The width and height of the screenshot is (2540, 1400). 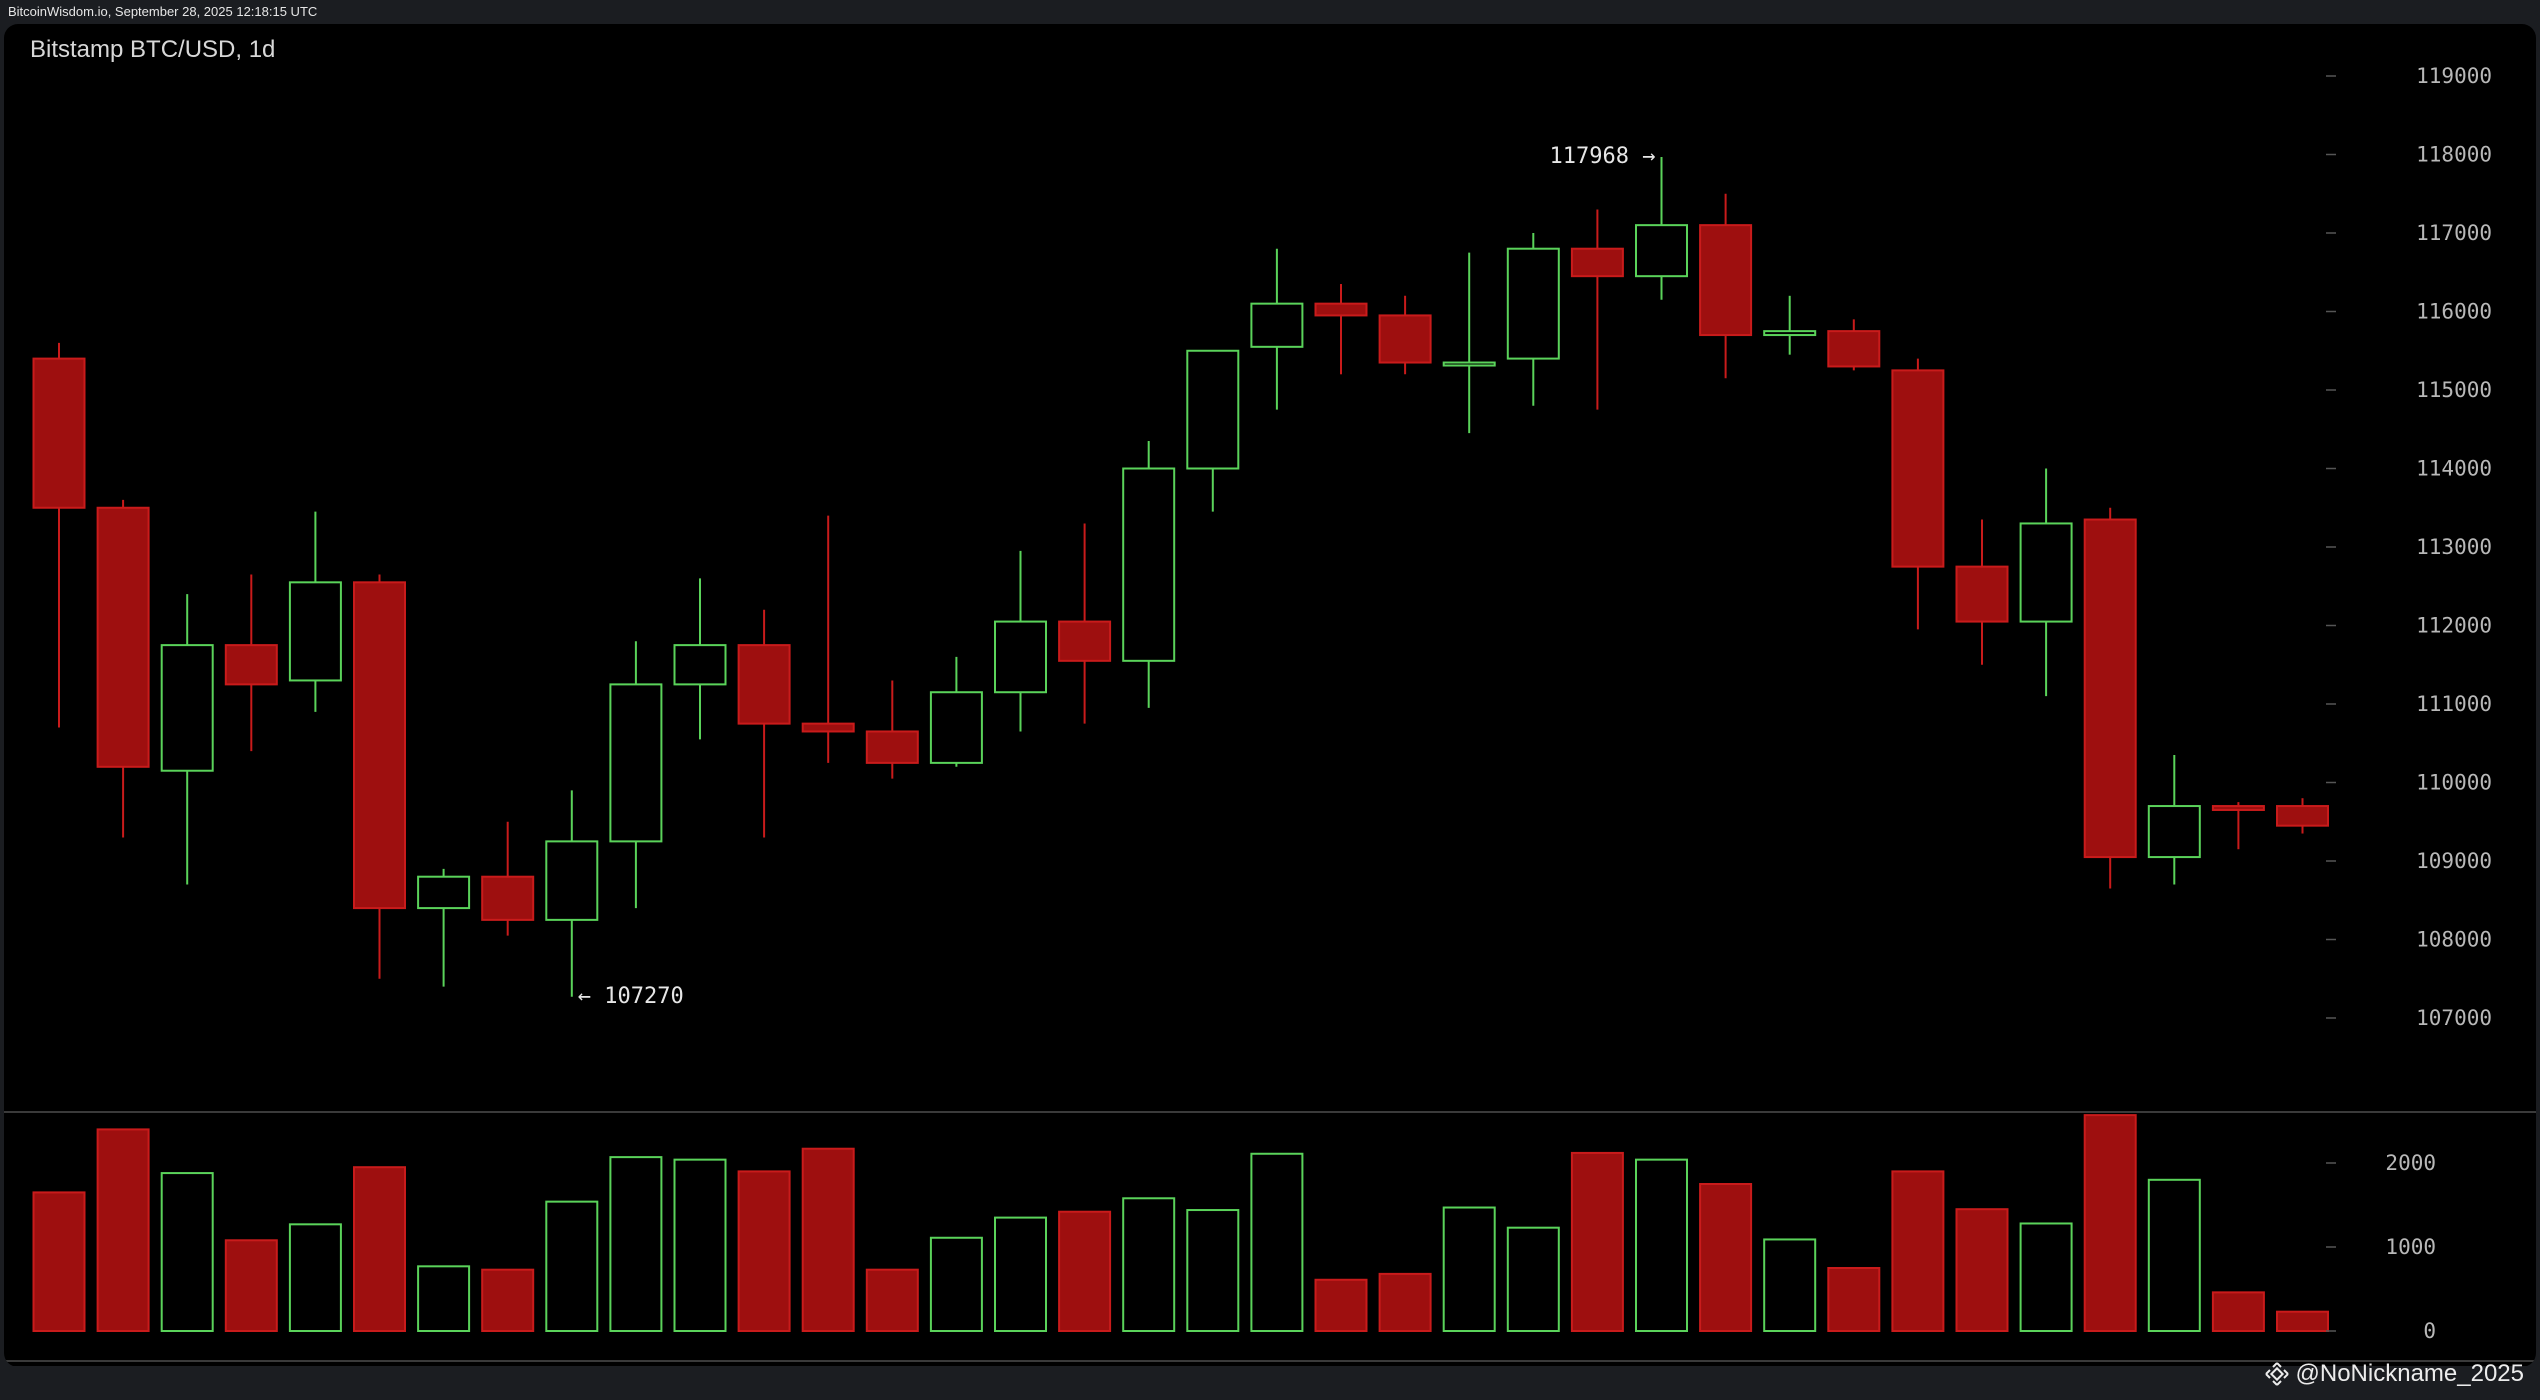 I want to click on price-axis-label: 108000, so click(x=2454, y=940).